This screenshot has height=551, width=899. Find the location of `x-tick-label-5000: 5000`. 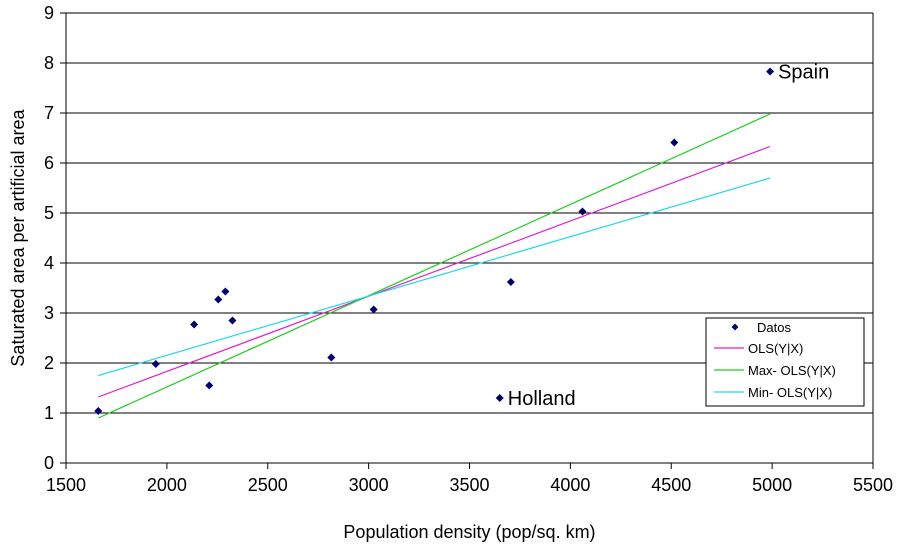

x-tick-label-5000: 5000 is located at coordinates (772, 485).